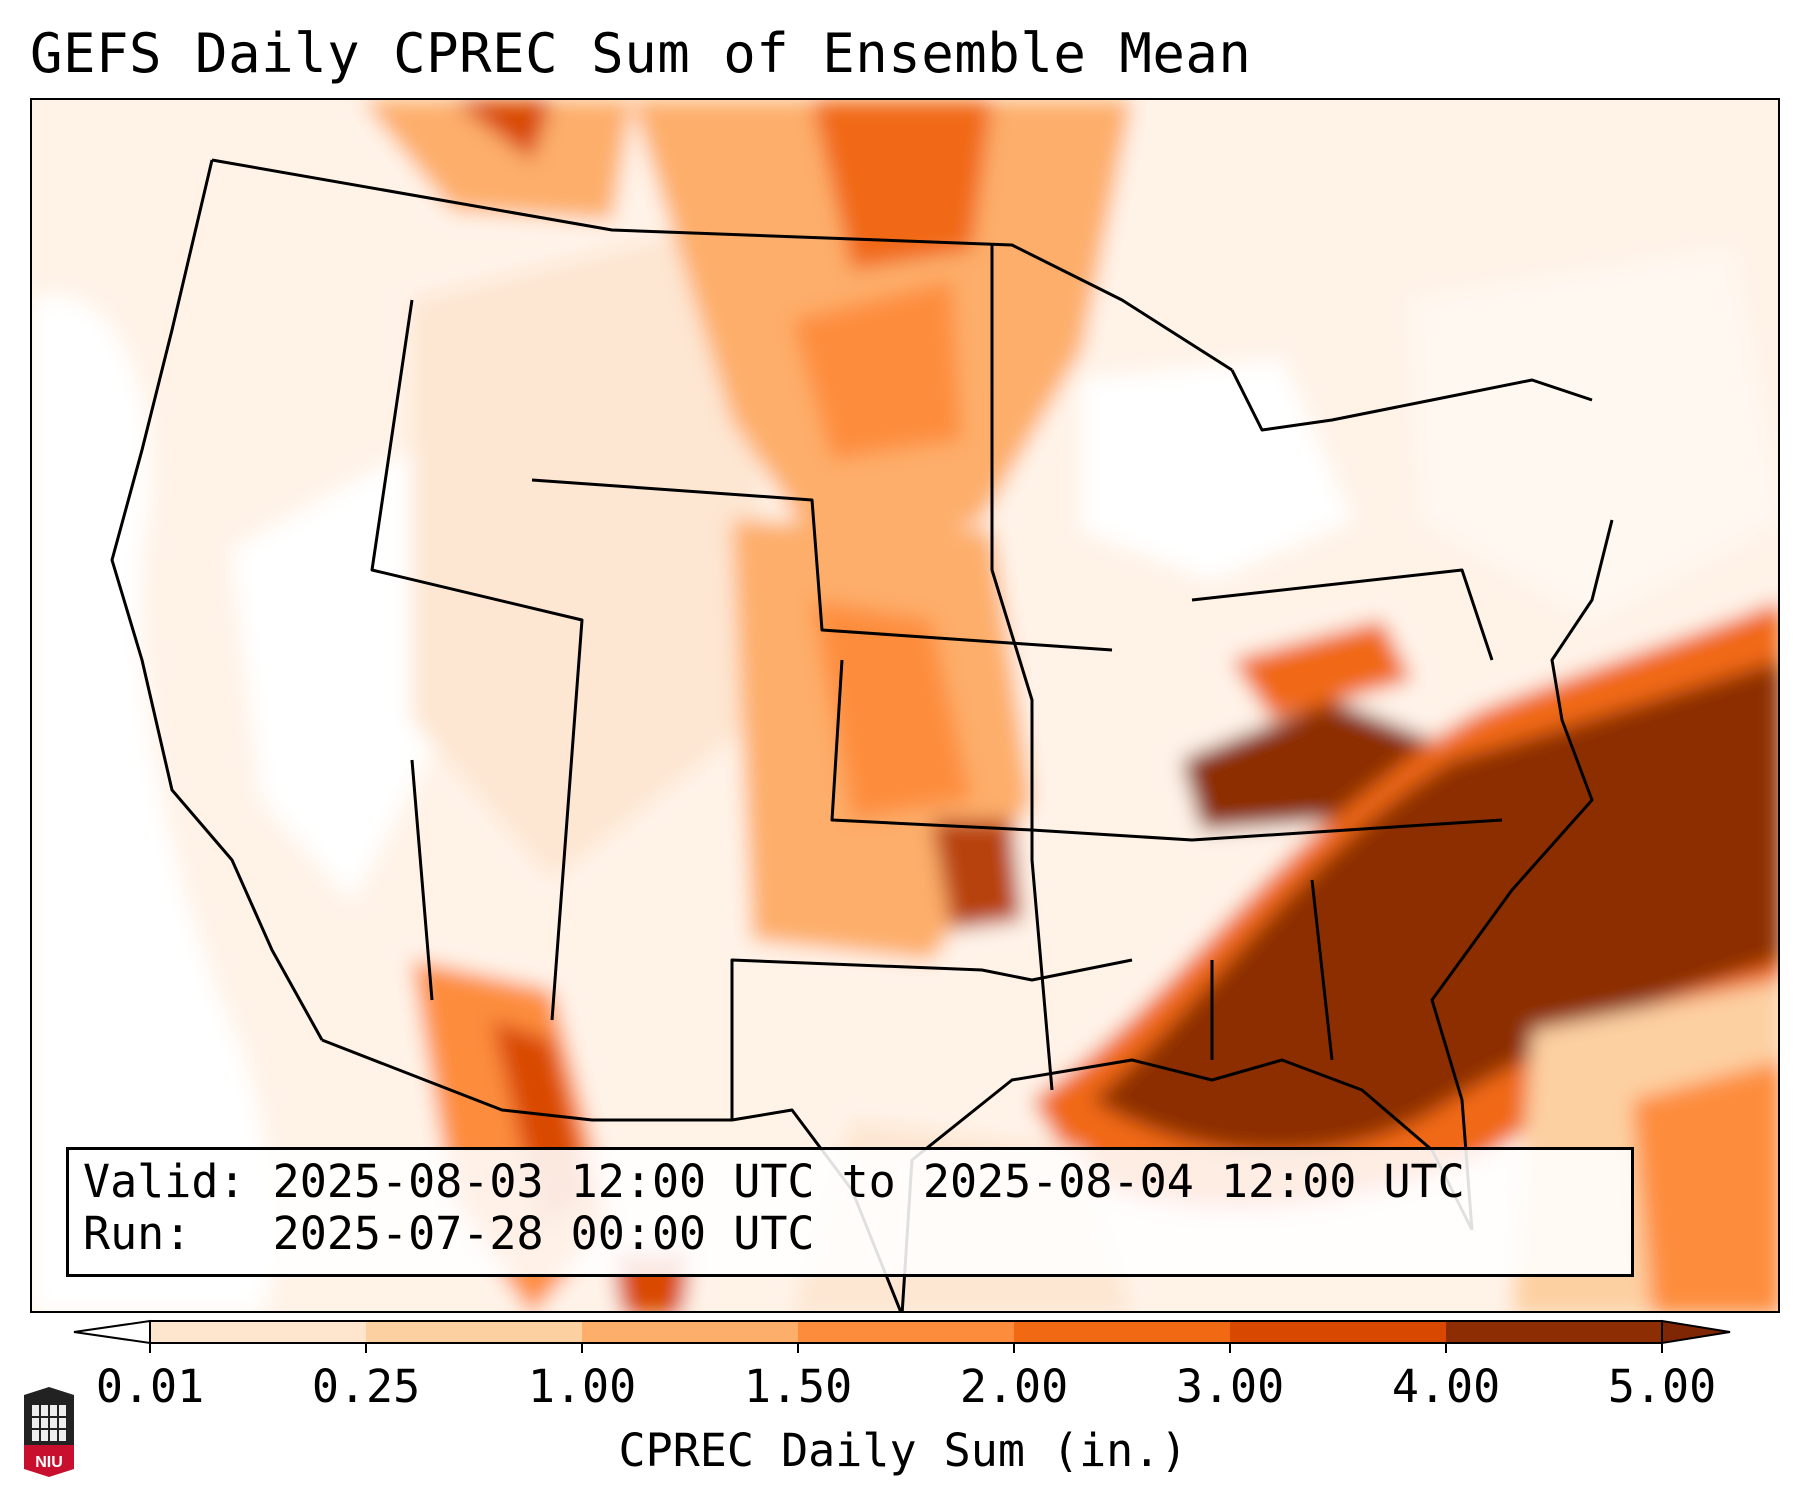 This screenshot has height=1500, width=1803. What do you see at coordinates (49, 1432) in the screenshot?
I see `niu-logo: NIU` at bounding box center [49, 1432].